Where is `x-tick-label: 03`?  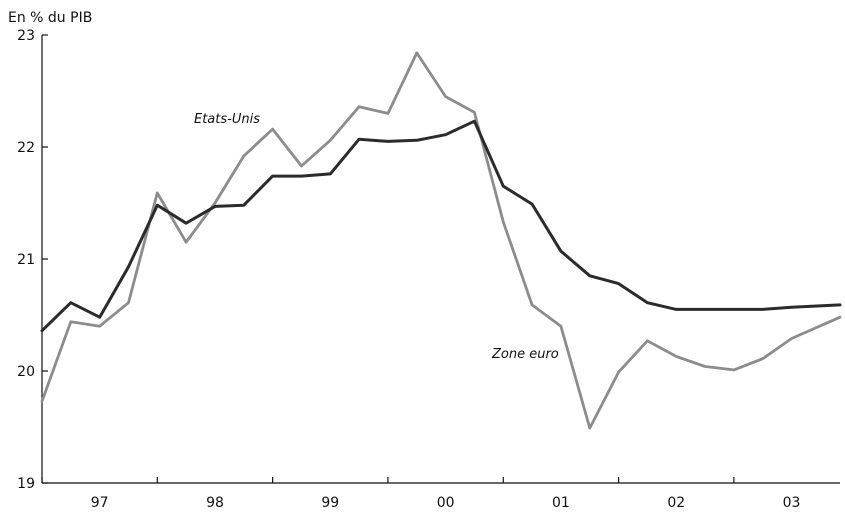
x-tick-label: 03 is located at coordinates (792, 503).